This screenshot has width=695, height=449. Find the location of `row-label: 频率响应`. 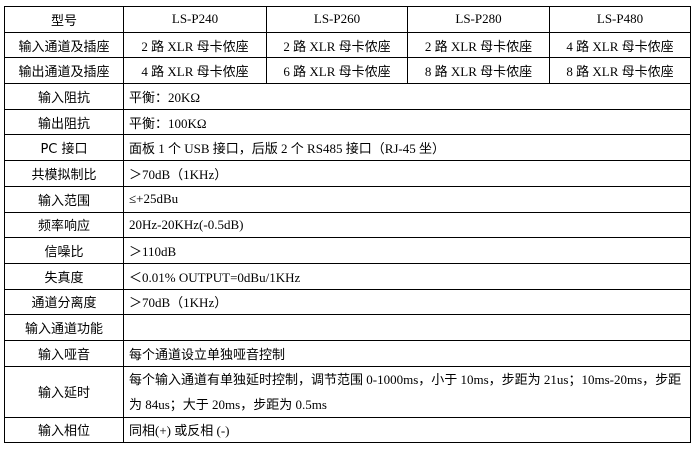

row-label: 频率响应 is located at coordinates (64, 225).